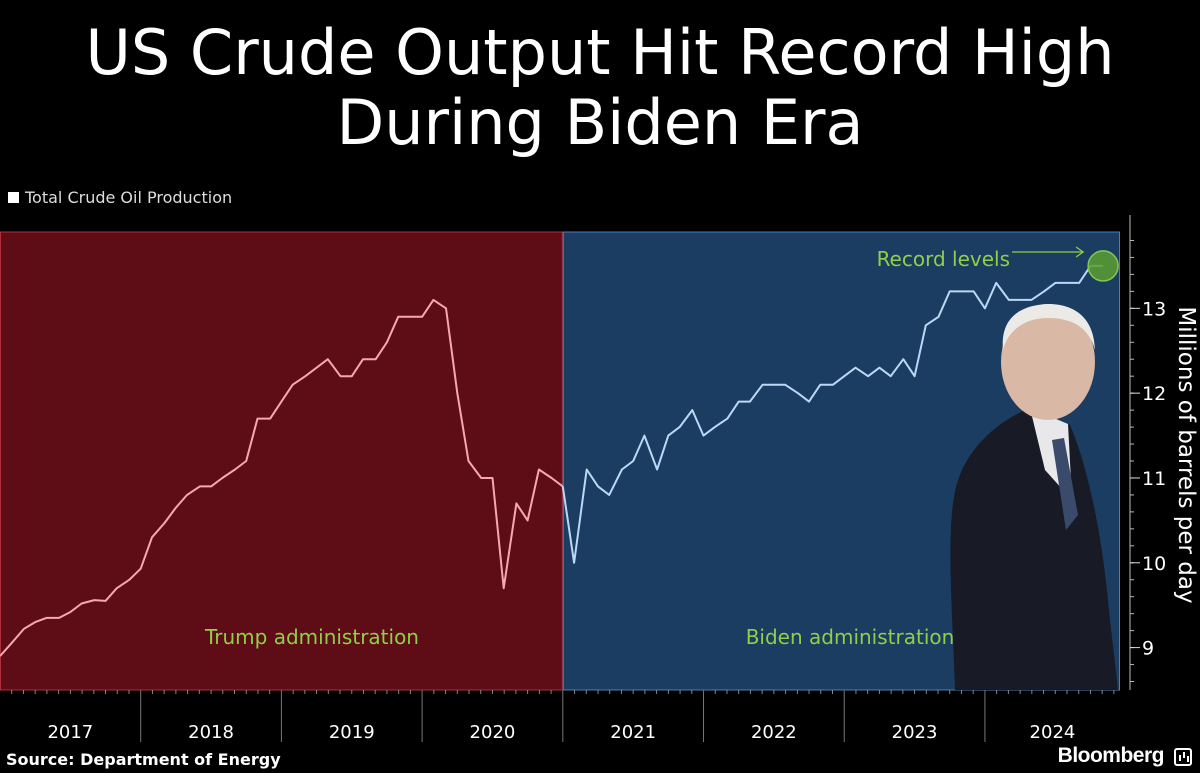  Describe the element at coordinates (1048, 327) in the screenshot. I see `person-hair` at that location.